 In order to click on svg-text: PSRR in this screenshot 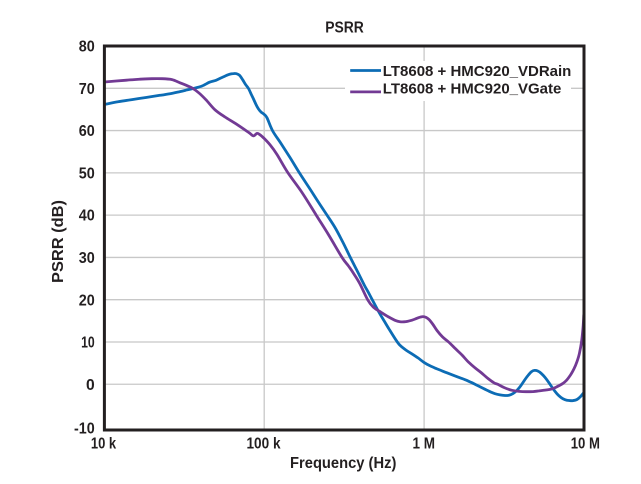, I will do `click(344, 27)`.